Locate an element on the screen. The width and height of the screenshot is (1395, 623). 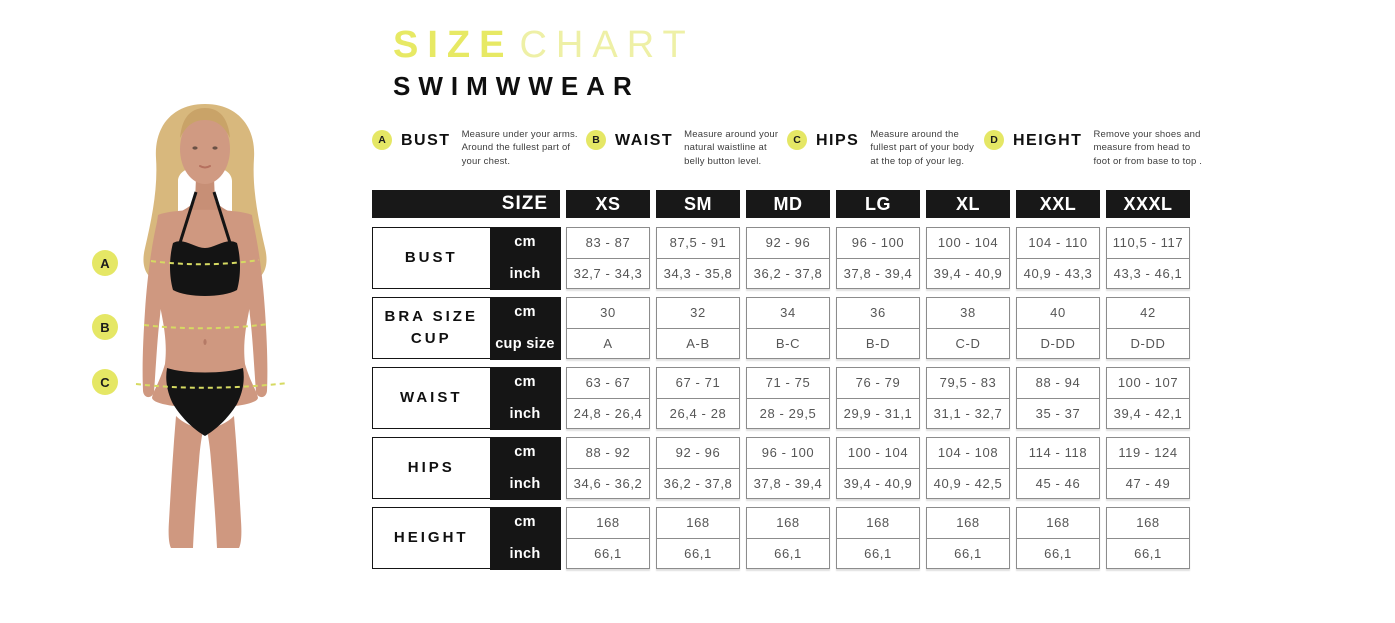
table-cell-xl: 38 C-D is located at coordinates (968, 328).